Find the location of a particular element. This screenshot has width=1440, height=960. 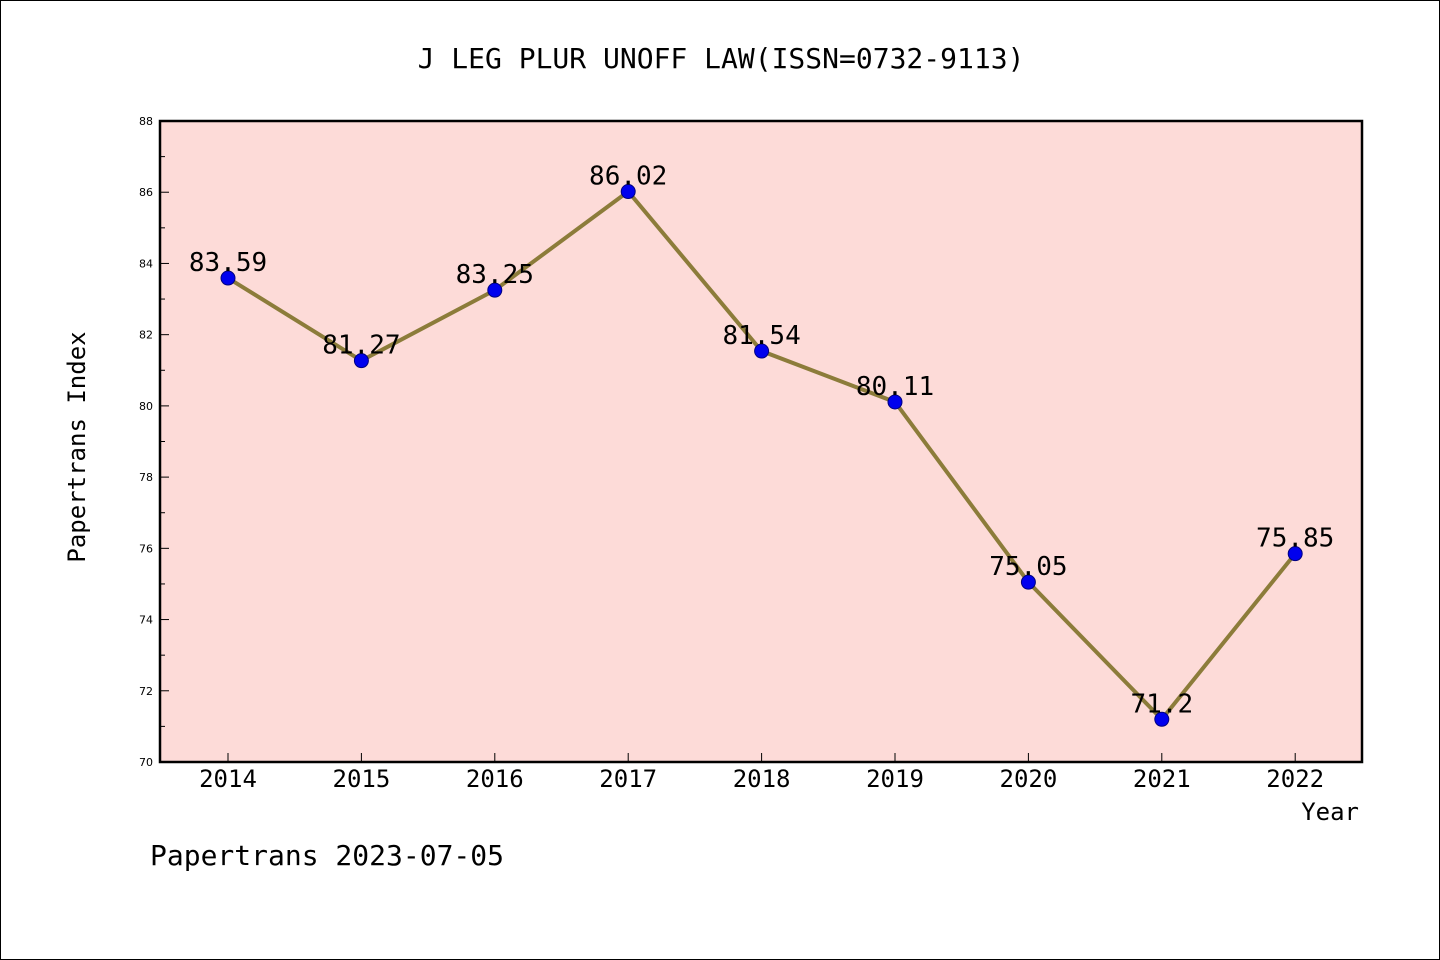

y-axis-label: Papertrans Index is located at coordinates (77, 446).